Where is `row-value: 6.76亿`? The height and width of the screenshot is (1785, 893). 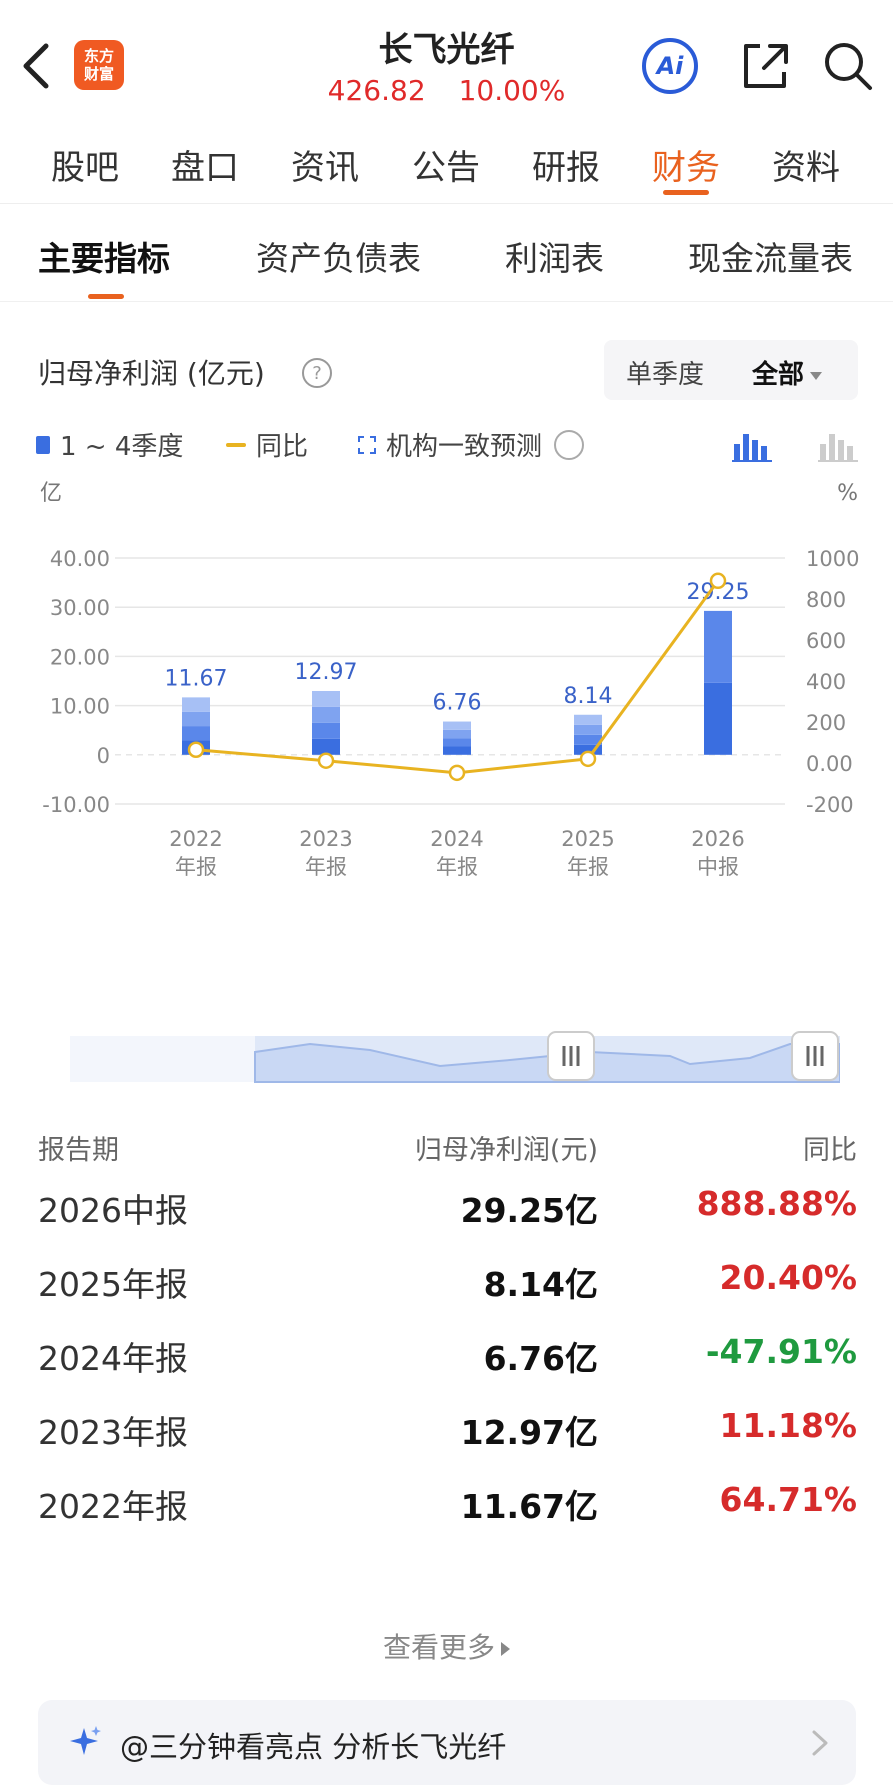
row-value: 6.76亿 is located at coordinates (540, 1358).